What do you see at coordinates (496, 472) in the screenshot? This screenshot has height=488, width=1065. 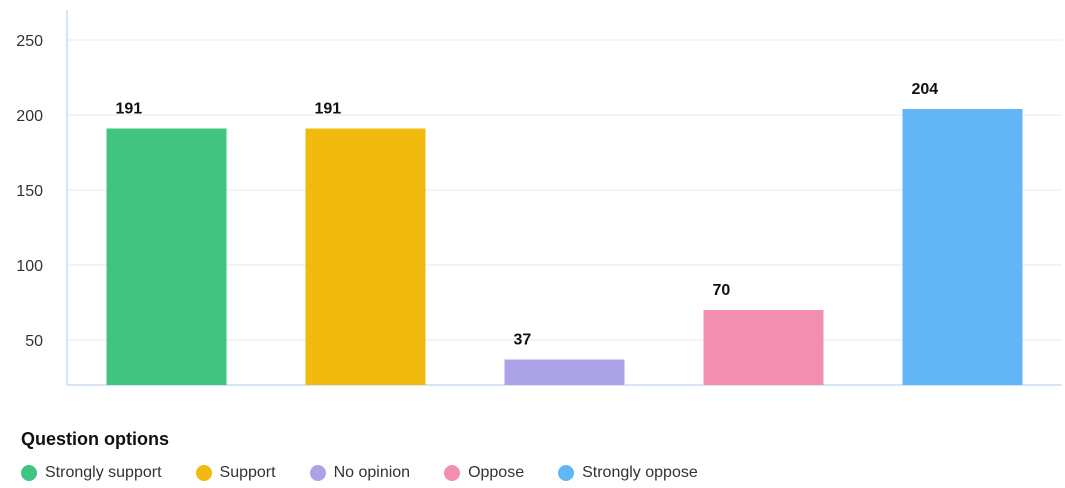 I see `legend-label: Oppose` at bounding box center [496, 472].